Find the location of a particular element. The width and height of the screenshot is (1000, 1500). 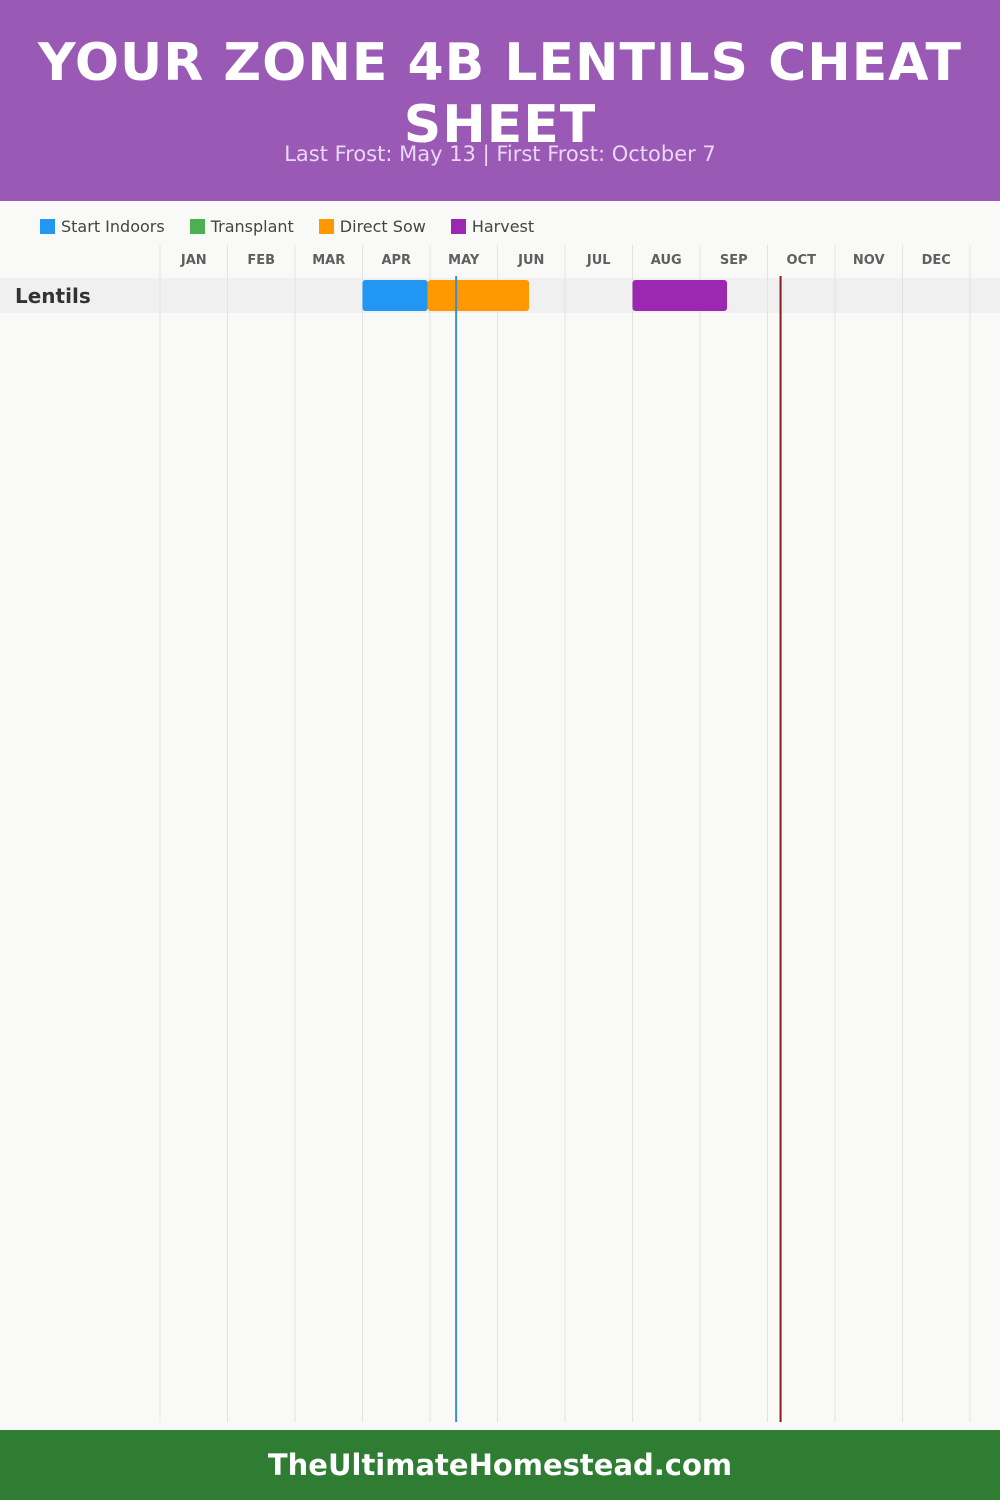

bar-harvest is located at coordinates (679, 295).